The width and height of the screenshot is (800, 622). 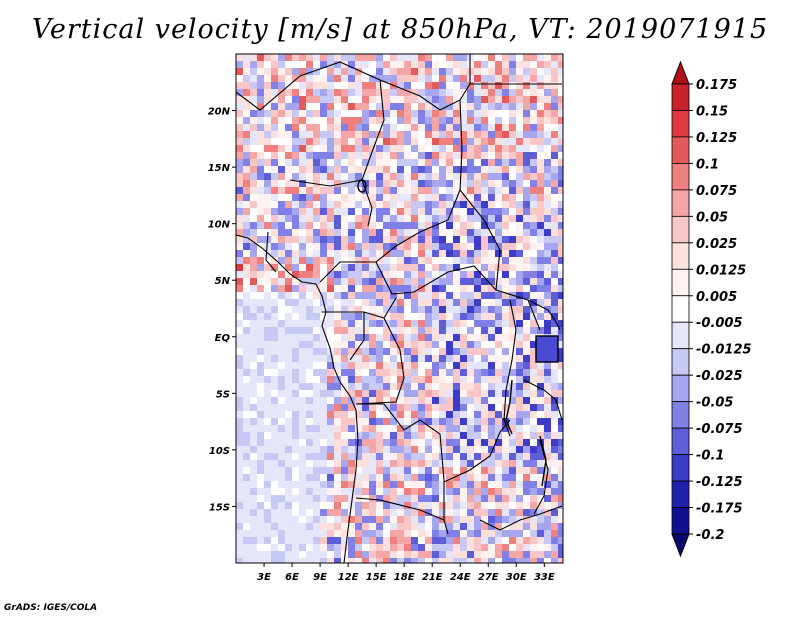 I want to click on colorbar-label: 0.125, so click(x=716, y=138).